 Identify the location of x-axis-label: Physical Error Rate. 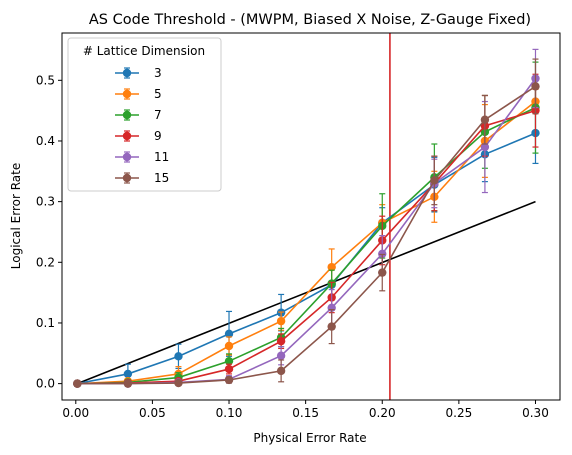
(309, 438).